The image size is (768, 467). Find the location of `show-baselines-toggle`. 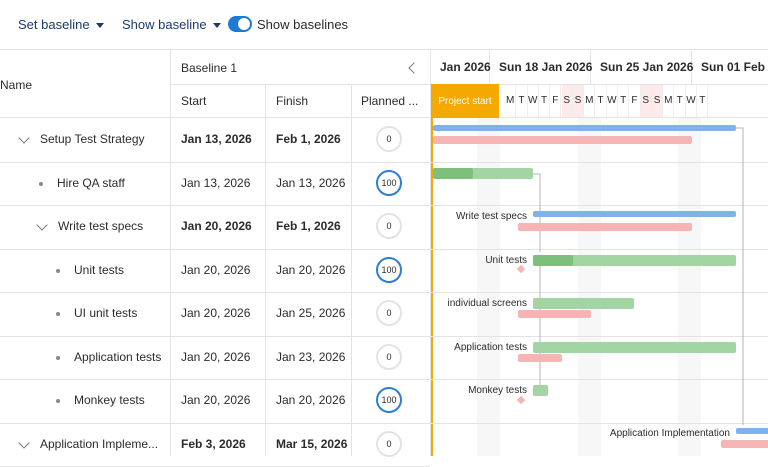

show-baselines-toggle is located at coordinates (240, 24).